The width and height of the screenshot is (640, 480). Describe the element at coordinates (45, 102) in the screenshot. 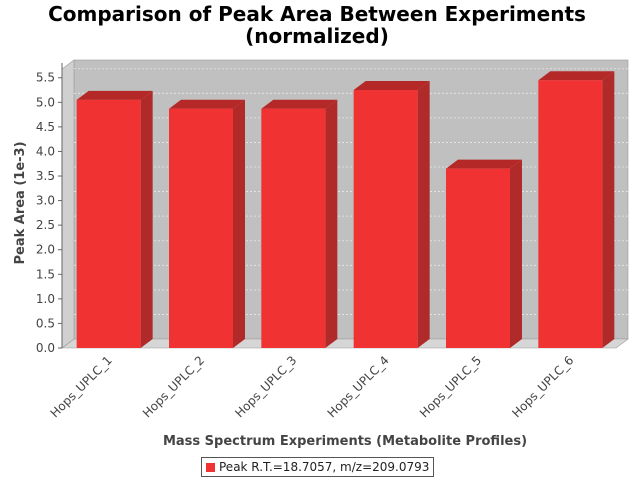

I see `y-tick-label: 5.0` at that location.